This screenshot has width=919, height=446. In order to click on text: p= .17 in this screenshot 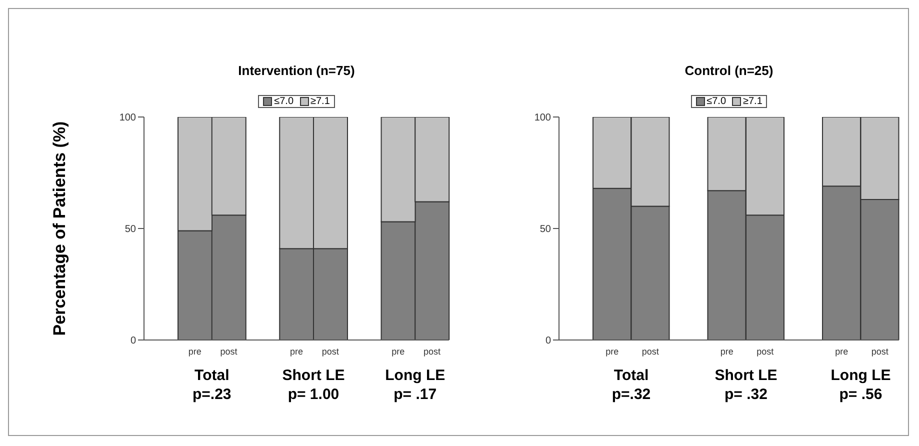, I will do `click(415, 394)`.